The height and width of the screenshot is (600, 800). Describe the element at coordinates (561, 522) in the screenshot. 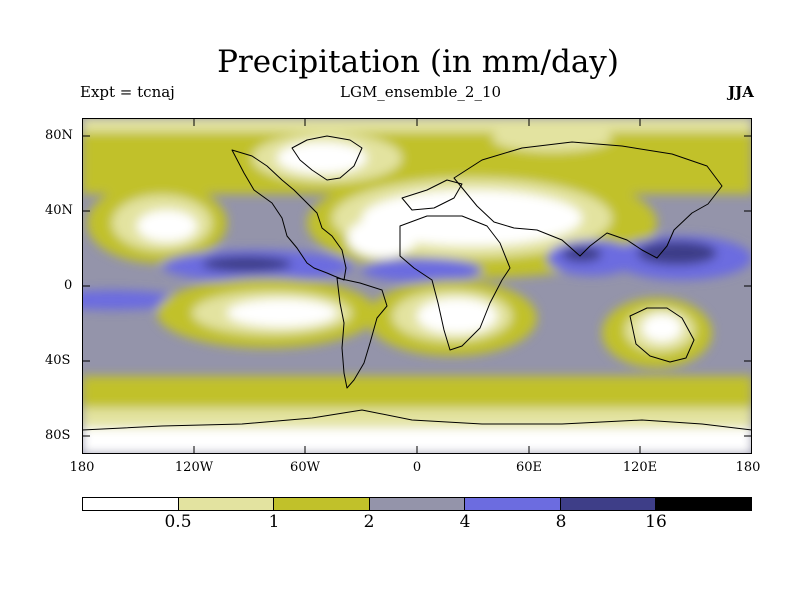

I see `colorbar-label-8: 8` at that location.